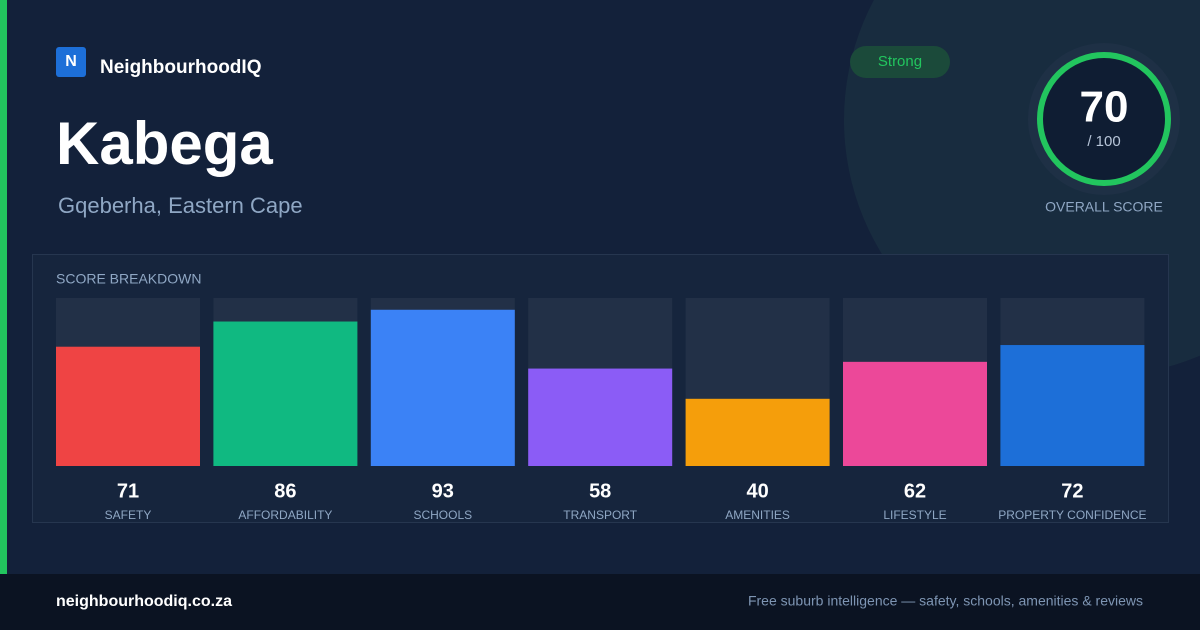  Describe the element at coordinates (128, 515) in the screenshot. I see `bar-label: SAFETY` at that location.